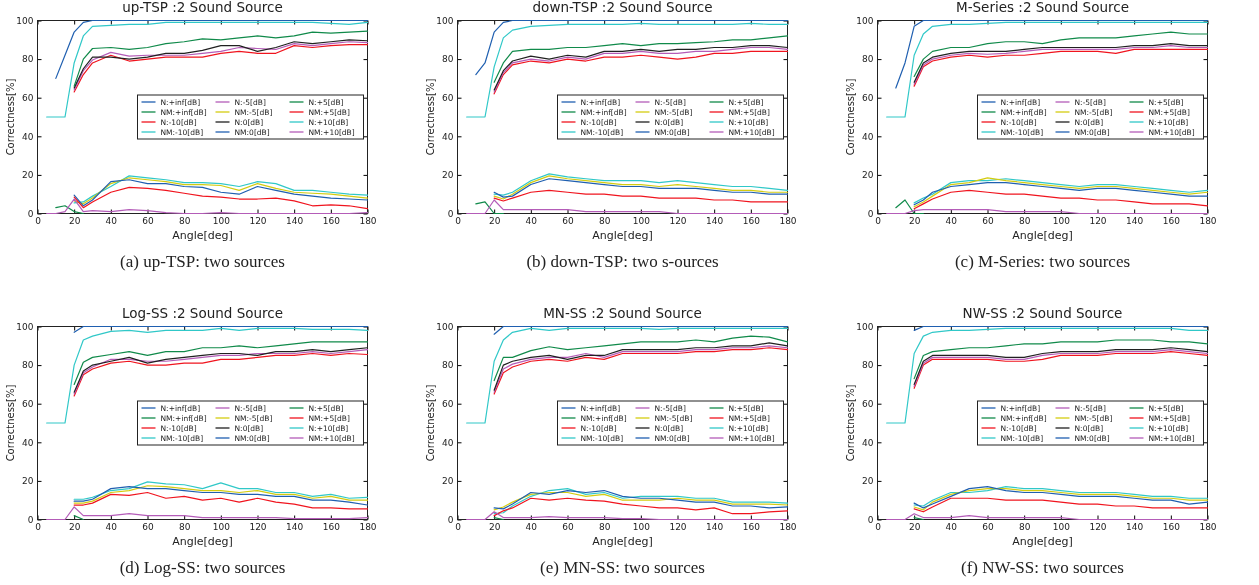  What do you see at coordinates (202, 7) in the screenshot?
I see `chart-title: up-TSP :2 Sound Source` at bounding box center [202, 7].